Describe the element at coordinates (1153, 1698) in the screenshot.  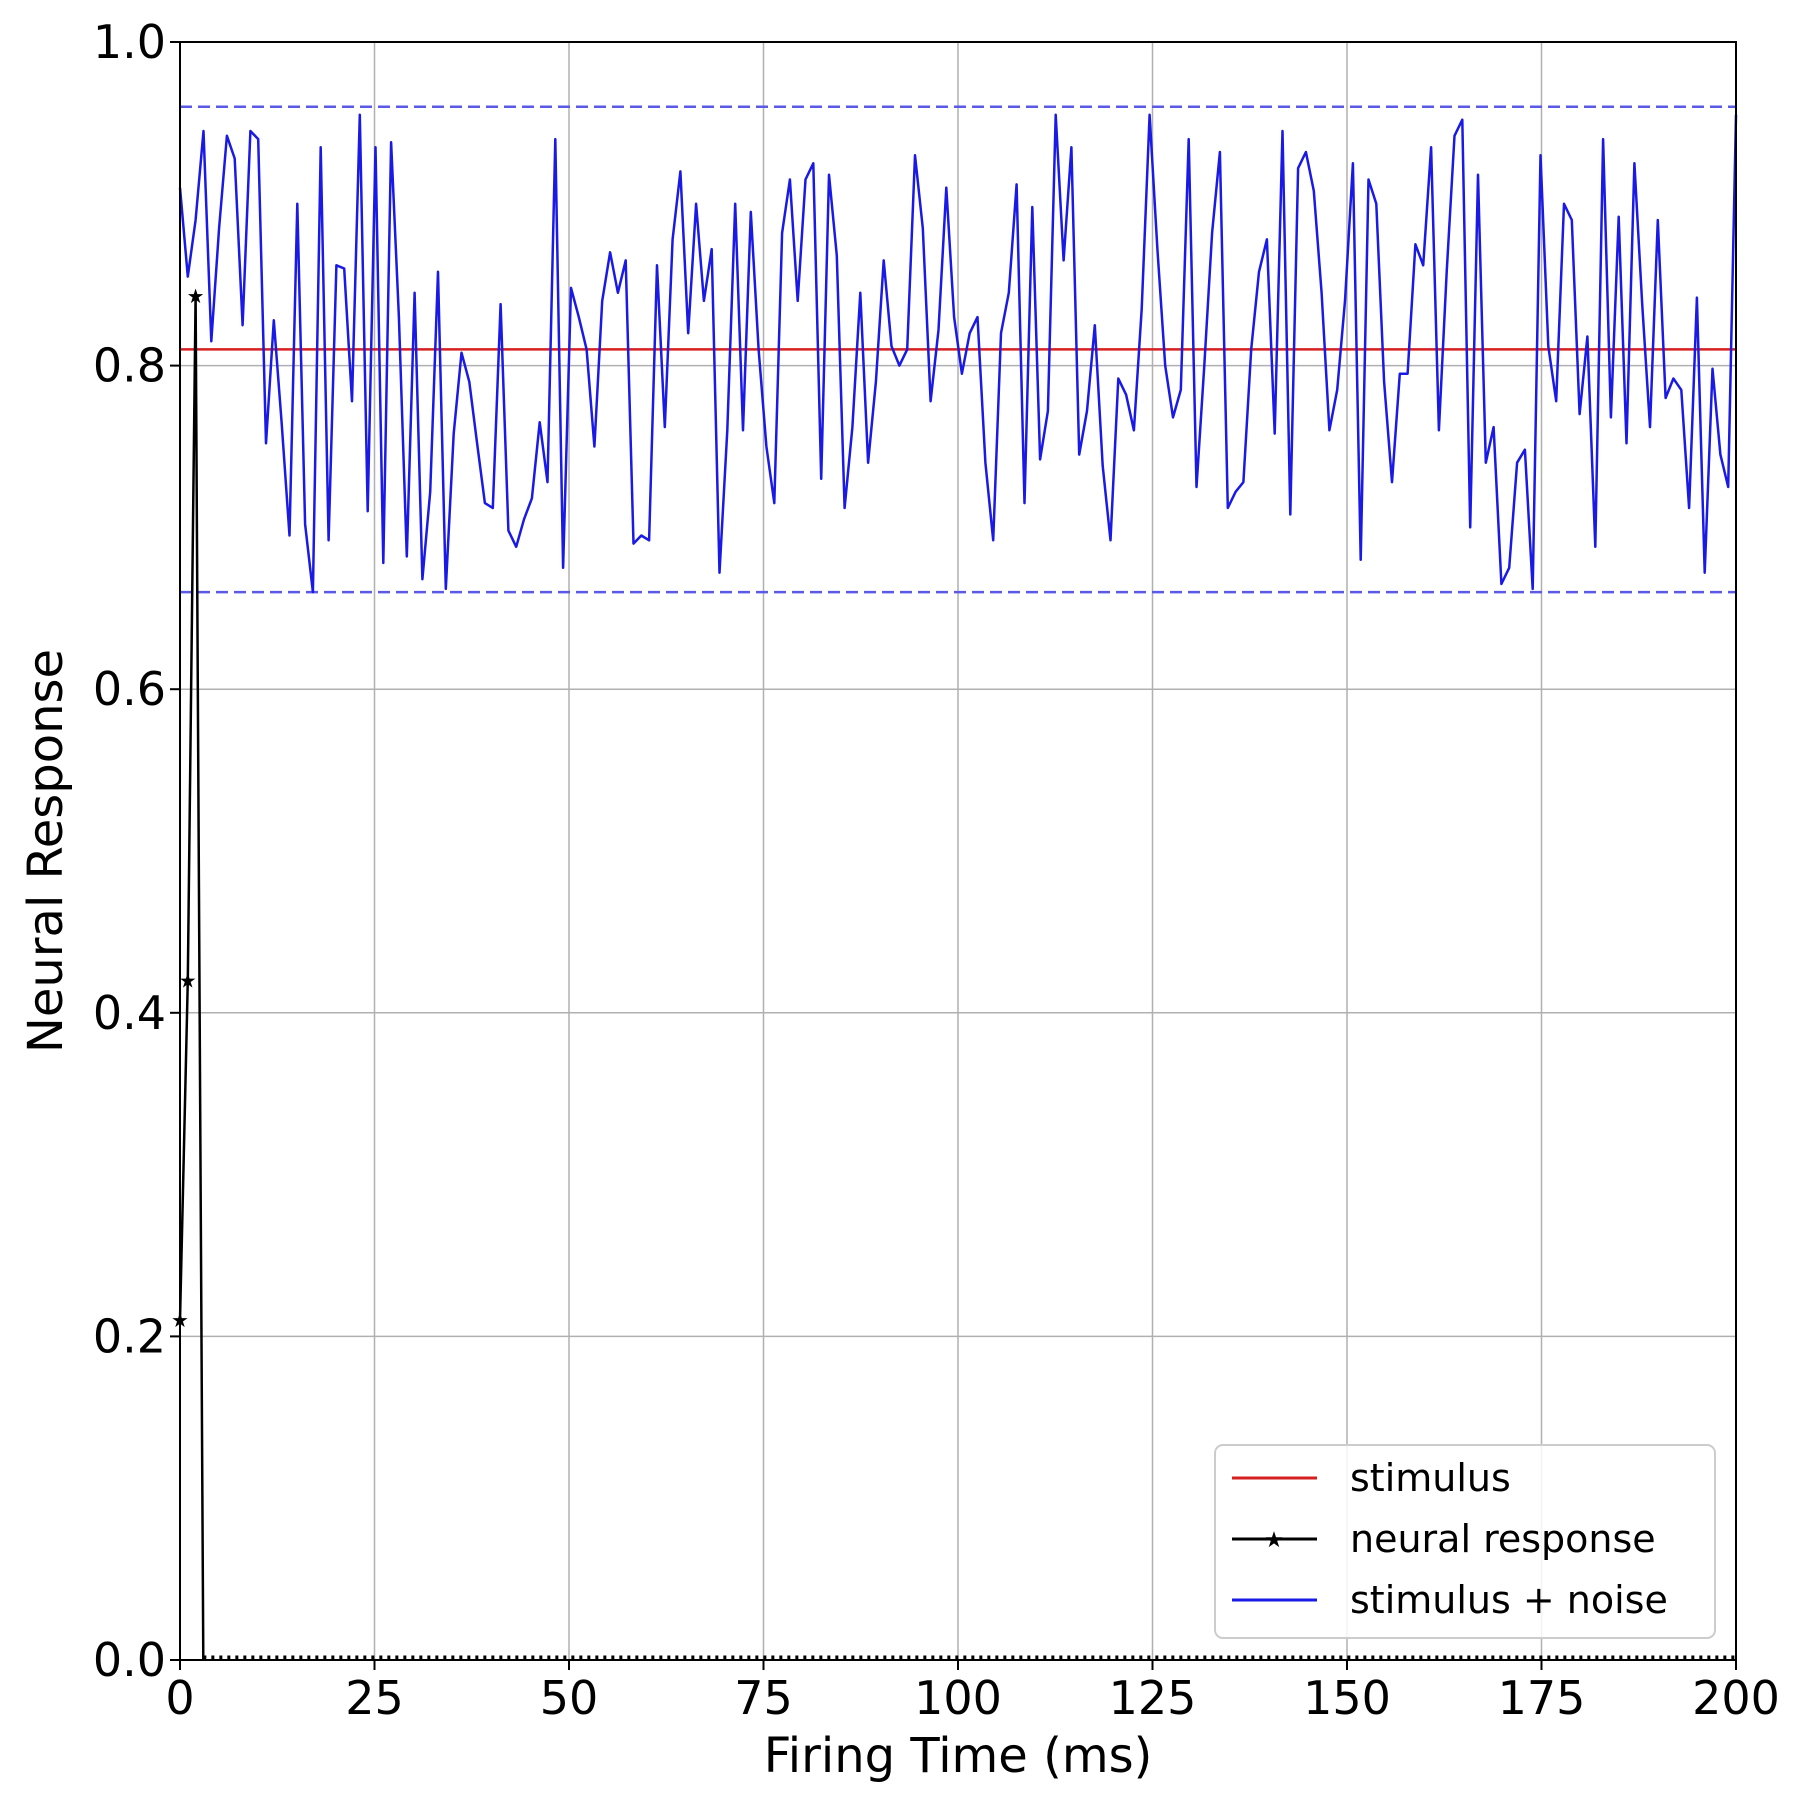
I see `x-tick-label: 125` at that location.